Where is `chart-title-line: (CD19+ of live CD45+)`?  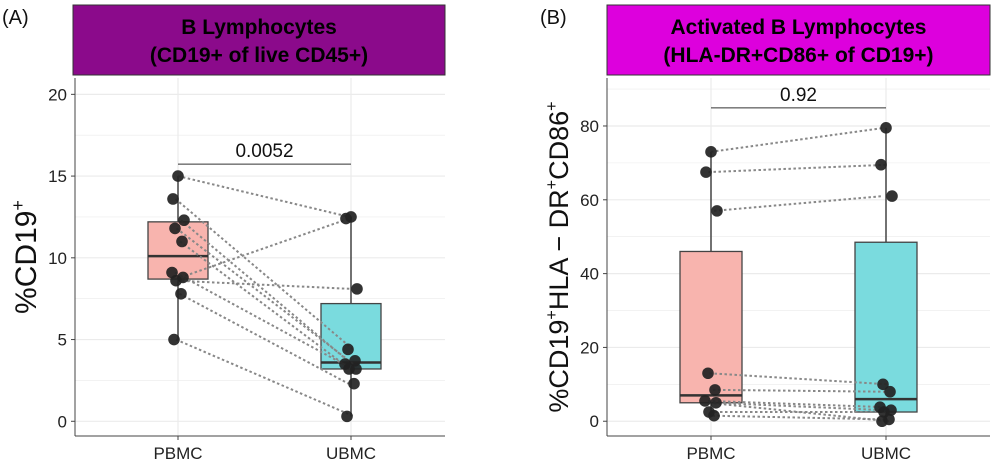 chart-title-line: (CD19+ of live CD45+) is located at coordinates (259, 55).